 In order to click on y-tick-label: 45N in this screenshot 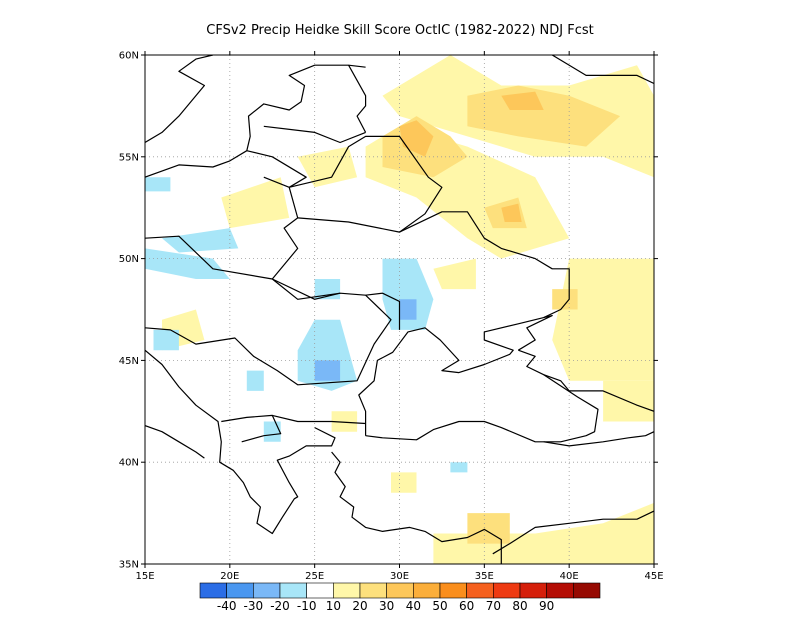, I will do `click(129, 361)`.